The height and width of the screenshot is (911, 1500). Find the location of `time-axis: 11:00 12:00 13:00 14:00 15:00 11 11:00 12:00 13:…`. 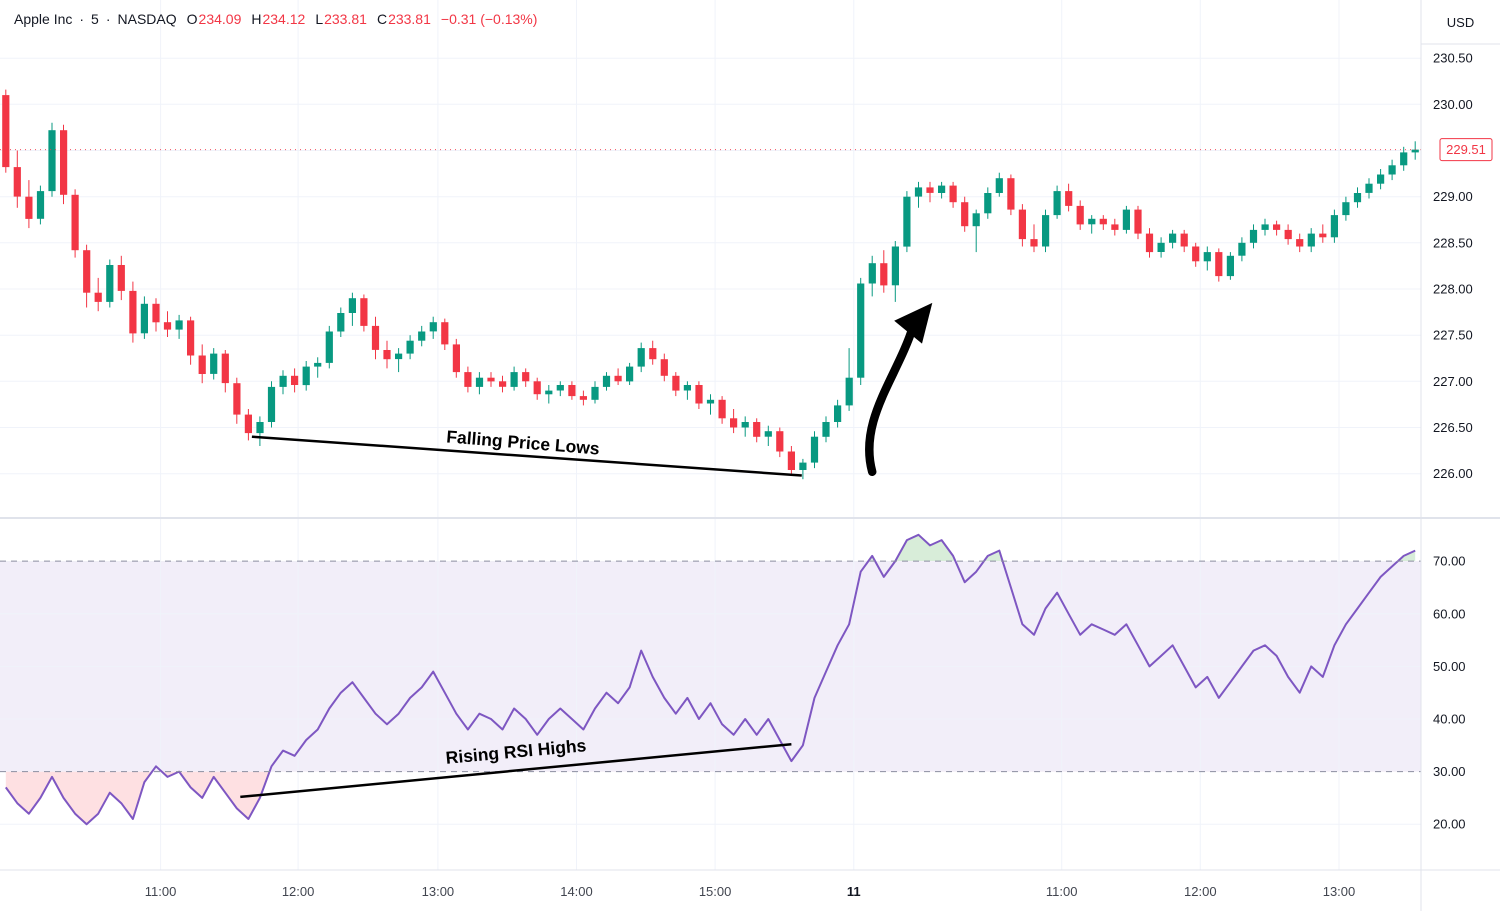

time-axis: 11:00 12:00 13:00 14:00 15:00 11 11:00 12:00 13:… is located at coordinates (750, 891).